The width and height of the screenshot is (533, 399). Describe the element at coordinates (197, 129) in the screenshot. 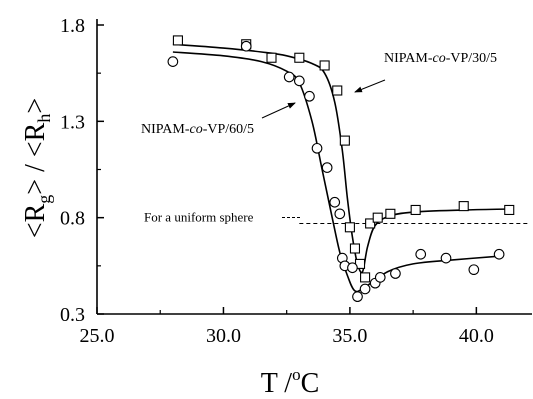

I see `series-label-60-5: NIPAM-co-VP/60/5` at that location.